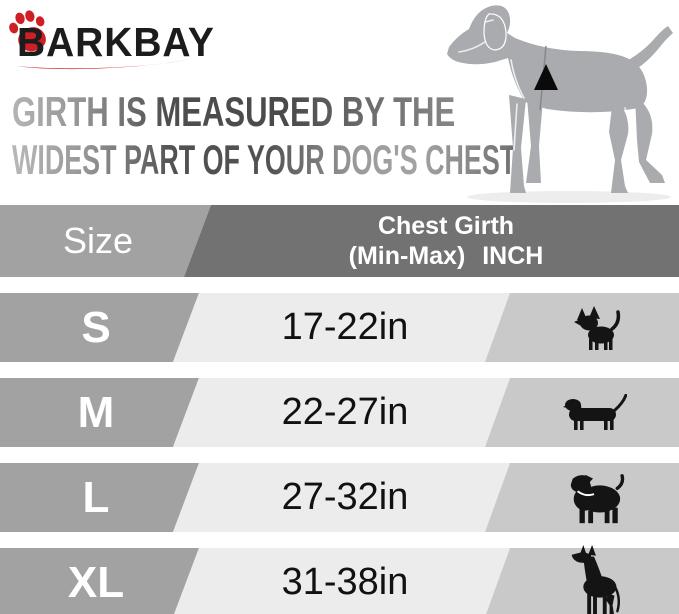  I want to click on brand-logo: BARKBAY, so click(110, 40).